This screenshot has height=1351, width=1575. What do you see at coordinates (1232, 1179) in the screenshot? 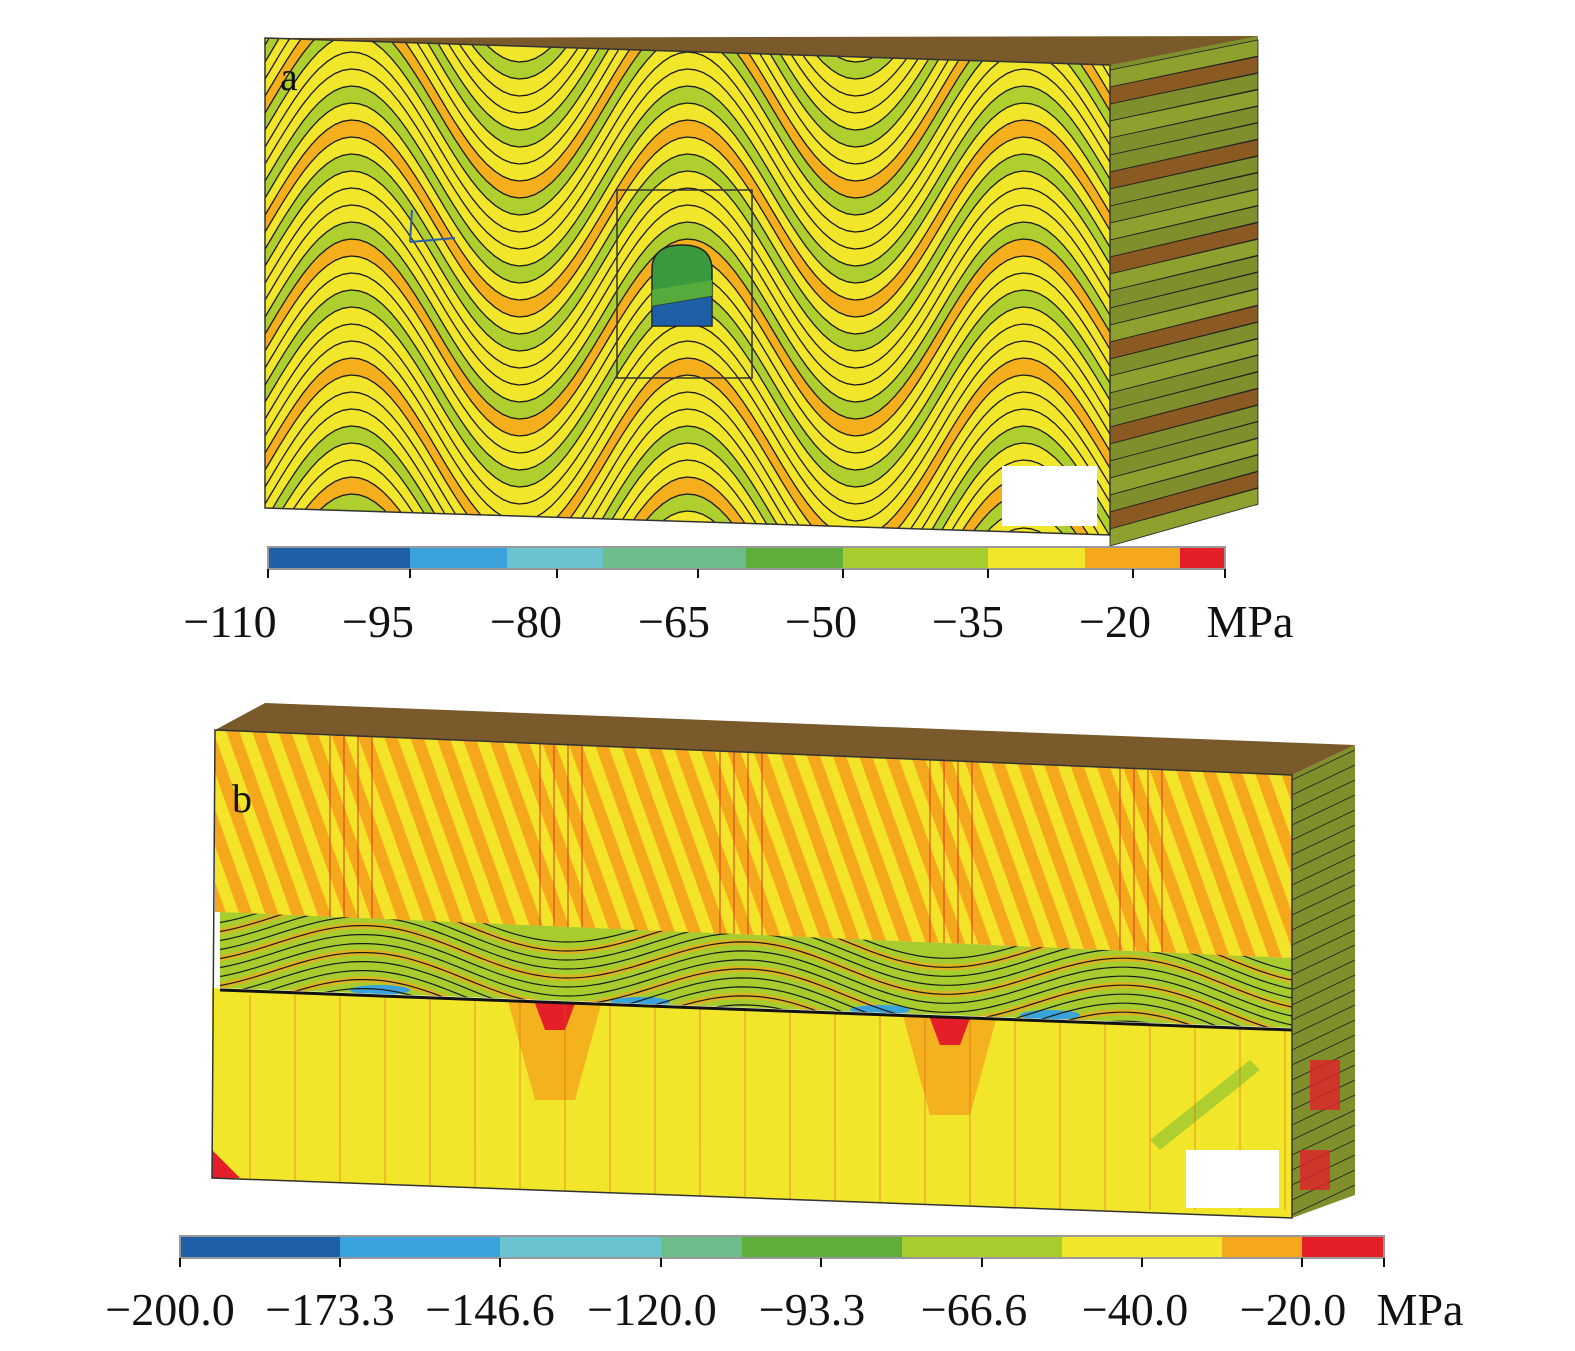
I see `scale-bar-blank-b` at bounding box center [1232, 1179].